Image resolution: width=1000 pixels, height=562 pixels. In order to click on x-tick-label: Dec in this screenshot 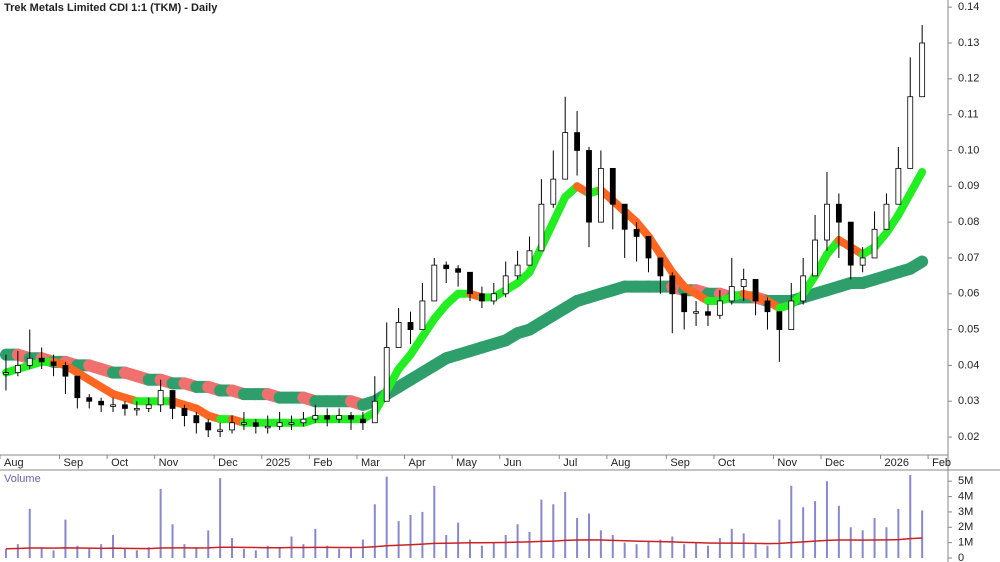, I will do `click(228, 463)`.